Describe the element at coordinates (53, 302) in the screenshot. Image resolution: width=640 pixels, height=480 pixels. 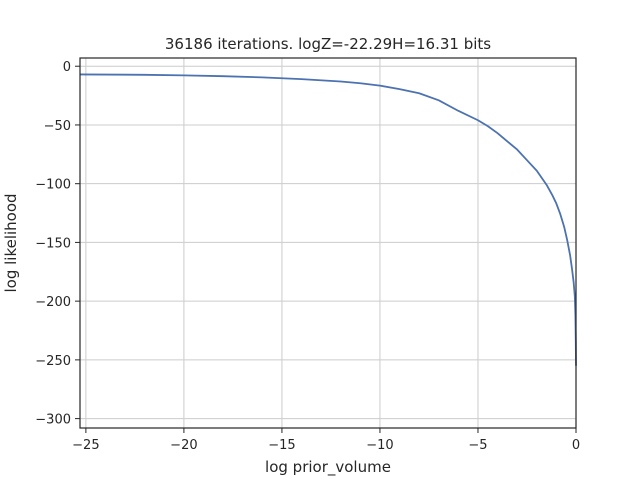
I see `y-tick-label: −200` at that location.